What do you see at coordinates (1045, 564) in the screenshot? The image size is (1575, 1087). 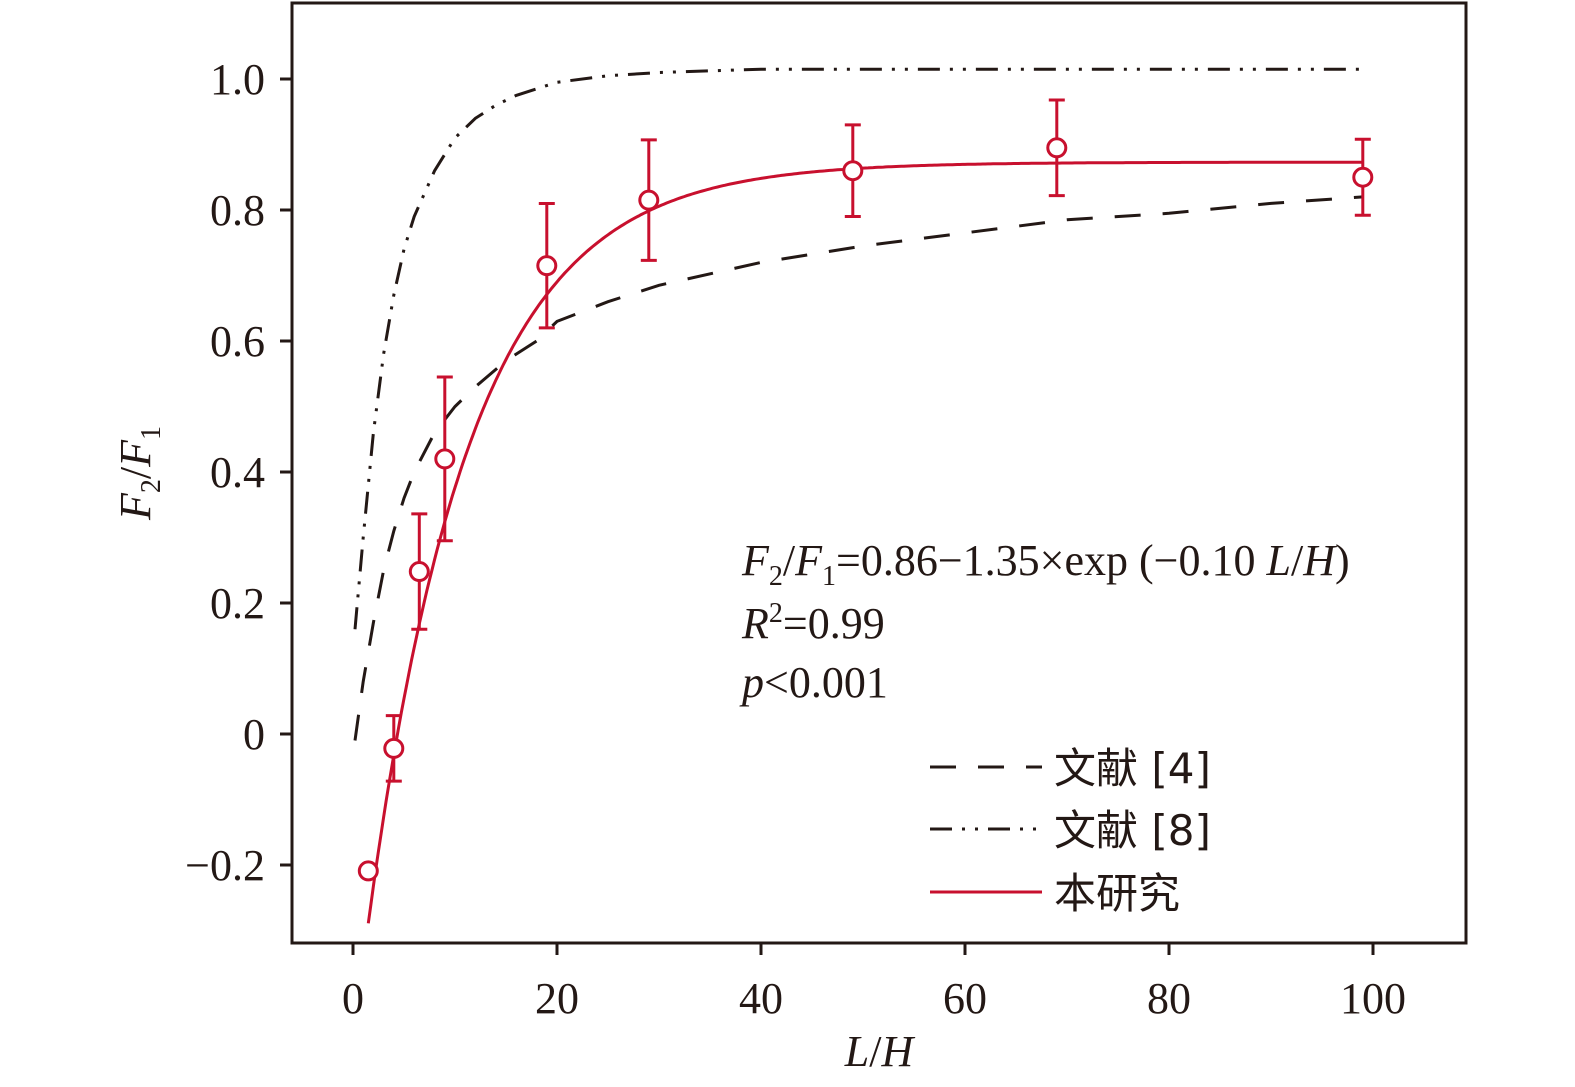 I see `fit-equation: F2/F1=0.86−1.35×exp (−0.10 L/H)` at bounding box center [1045, 564].